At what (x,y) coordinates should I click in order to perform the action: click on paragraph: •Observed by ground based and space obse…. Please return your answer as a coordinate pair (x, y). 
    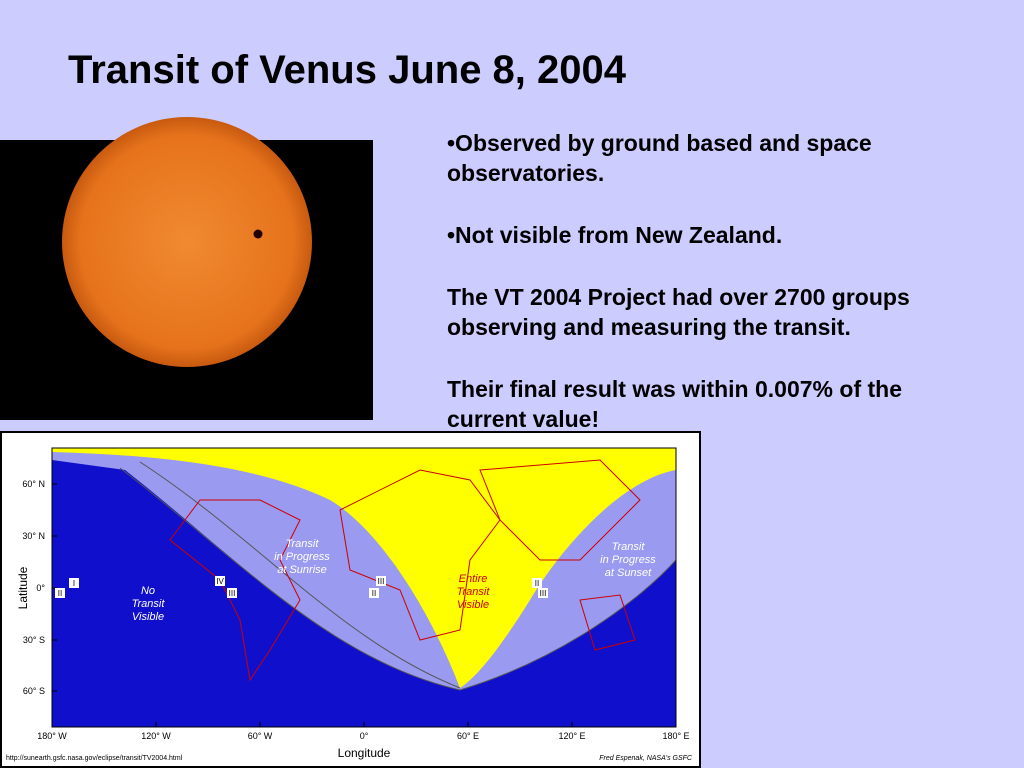
    Looking at the image, I should click on (659, 158).